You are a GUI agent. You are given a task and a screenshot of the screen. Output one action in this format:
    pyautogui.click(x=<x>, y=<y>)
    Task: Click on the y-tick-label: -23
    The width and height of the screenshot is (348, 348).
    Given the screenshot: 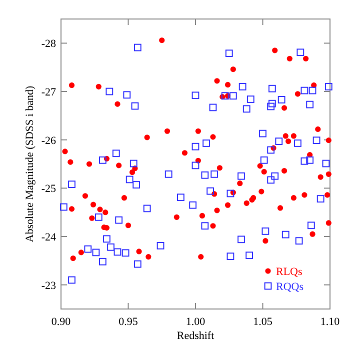 What is the action you would take?
    pyautogui.click(x=48, y=286)
    